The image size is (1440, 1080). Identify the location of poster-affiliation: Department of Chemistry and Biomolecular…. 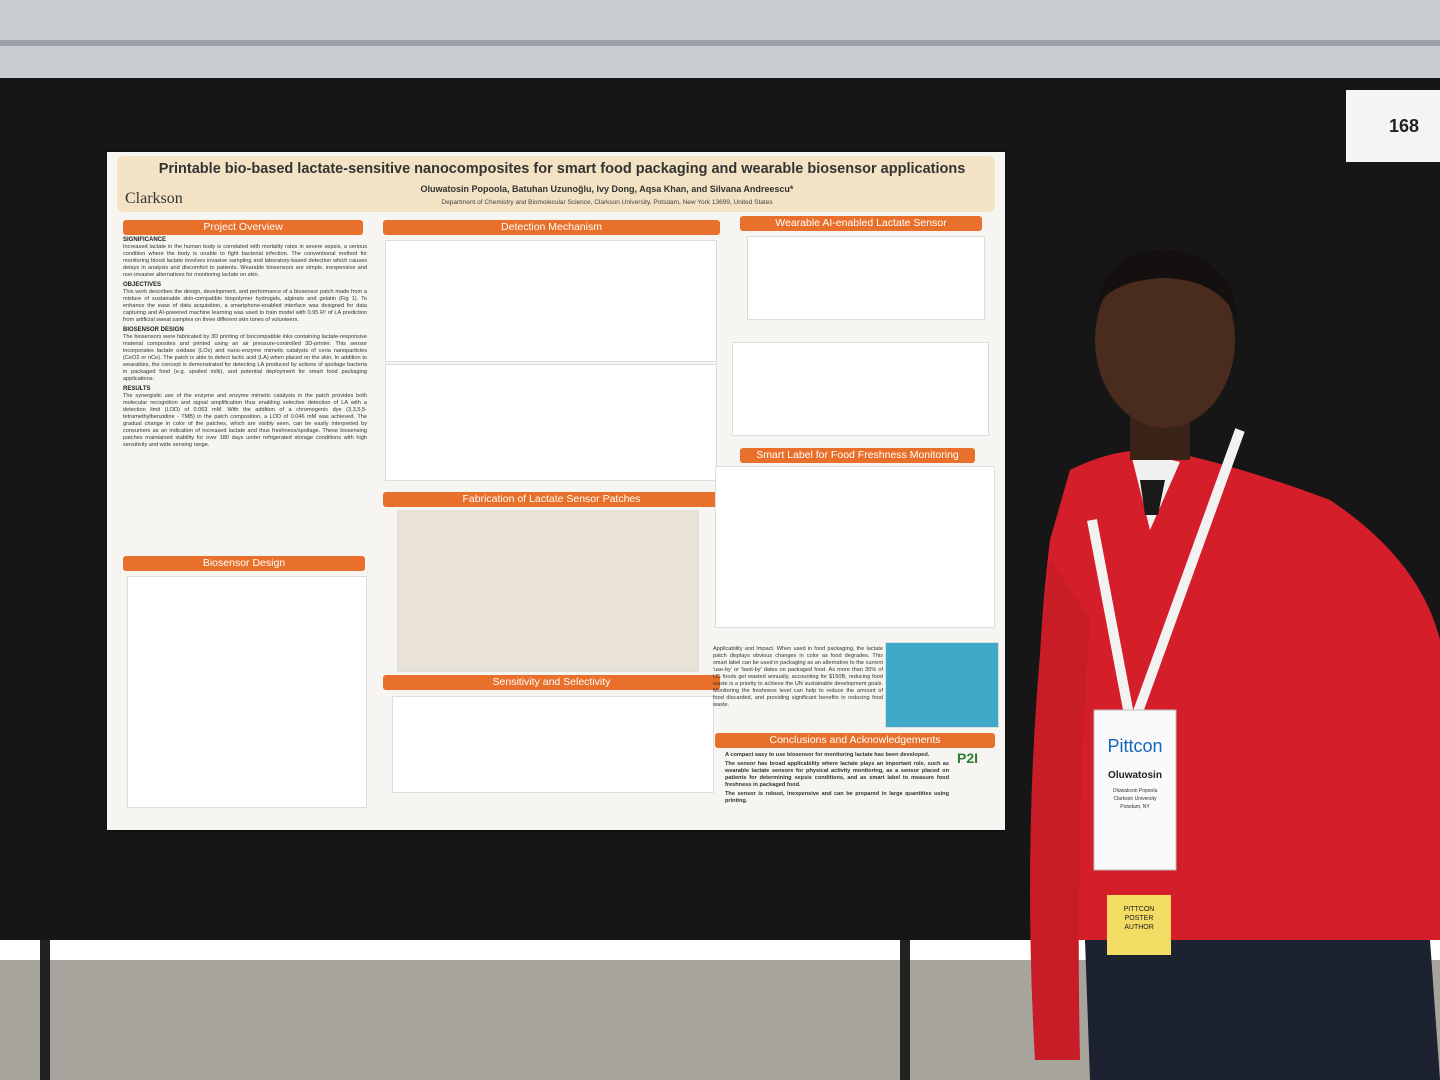
(607, 202).